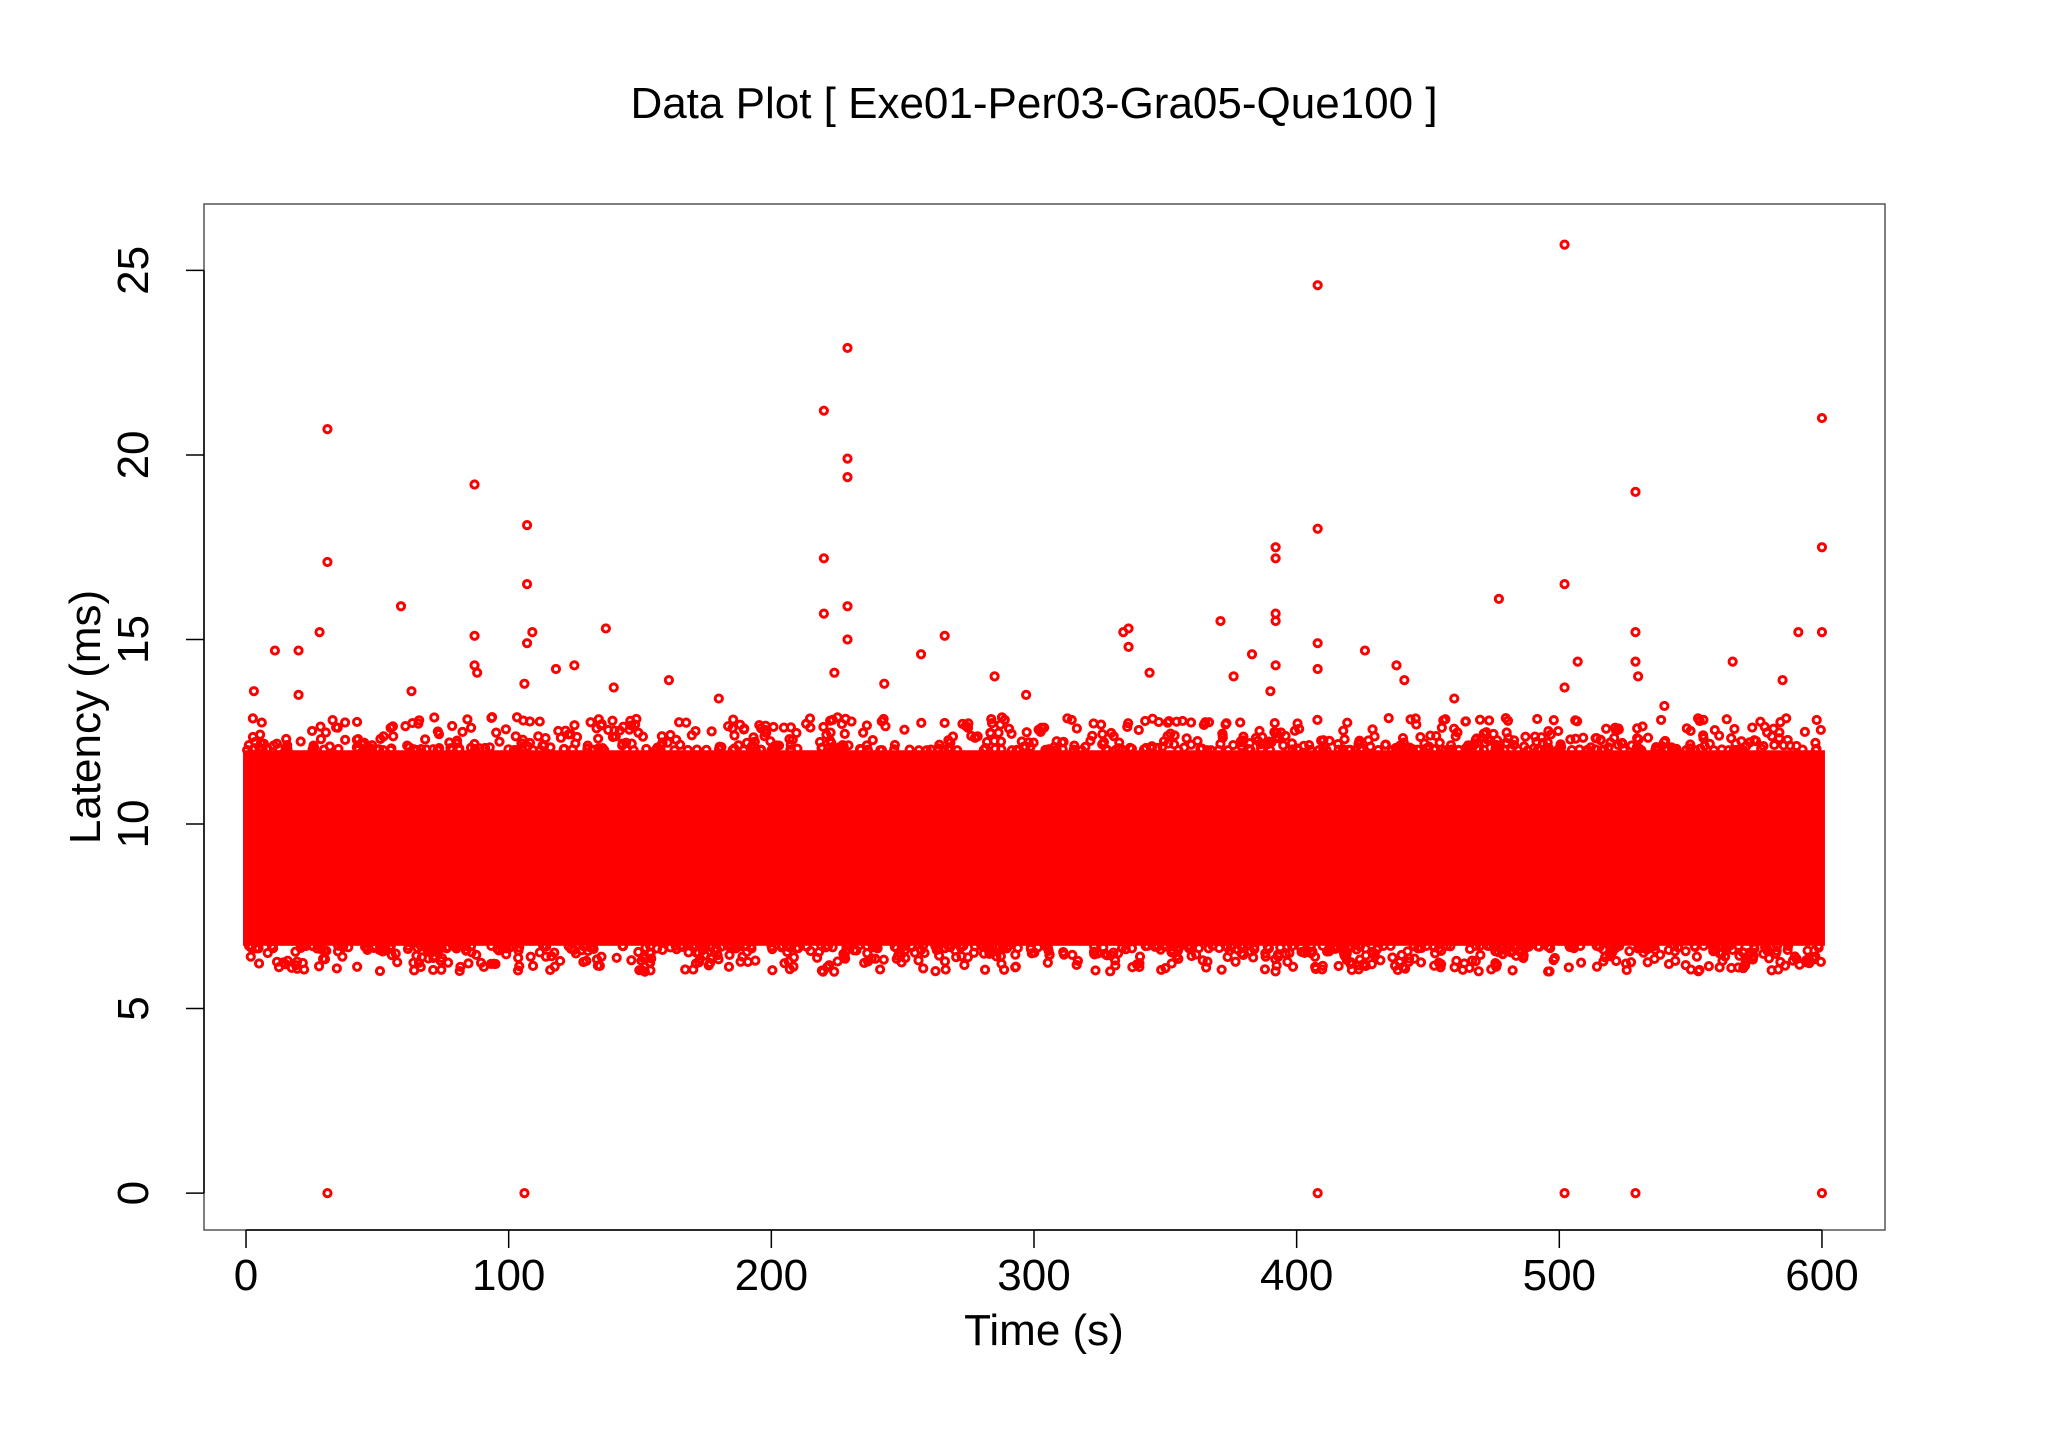 The image size is (2048, 1445). What do you see at coordinates (157, 725) in the screenshot?
I see `y-axis: 0 5 10 15 20 25` at bounding box center [157, 725].